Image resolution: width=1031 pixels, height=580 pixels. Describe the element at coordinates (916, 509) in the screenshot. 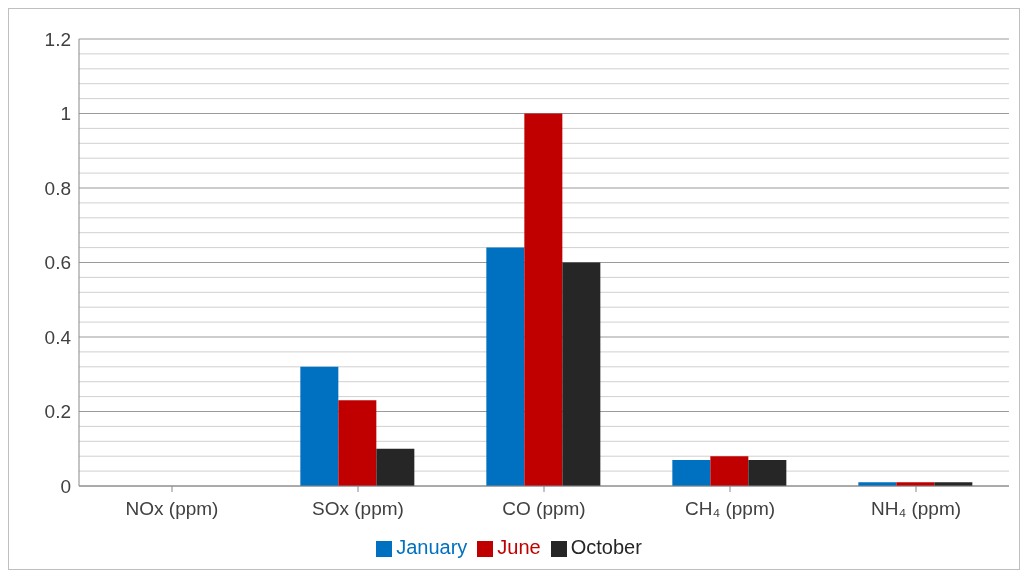

I see `x-tick-label: NH₄ (ppm)` at that location.